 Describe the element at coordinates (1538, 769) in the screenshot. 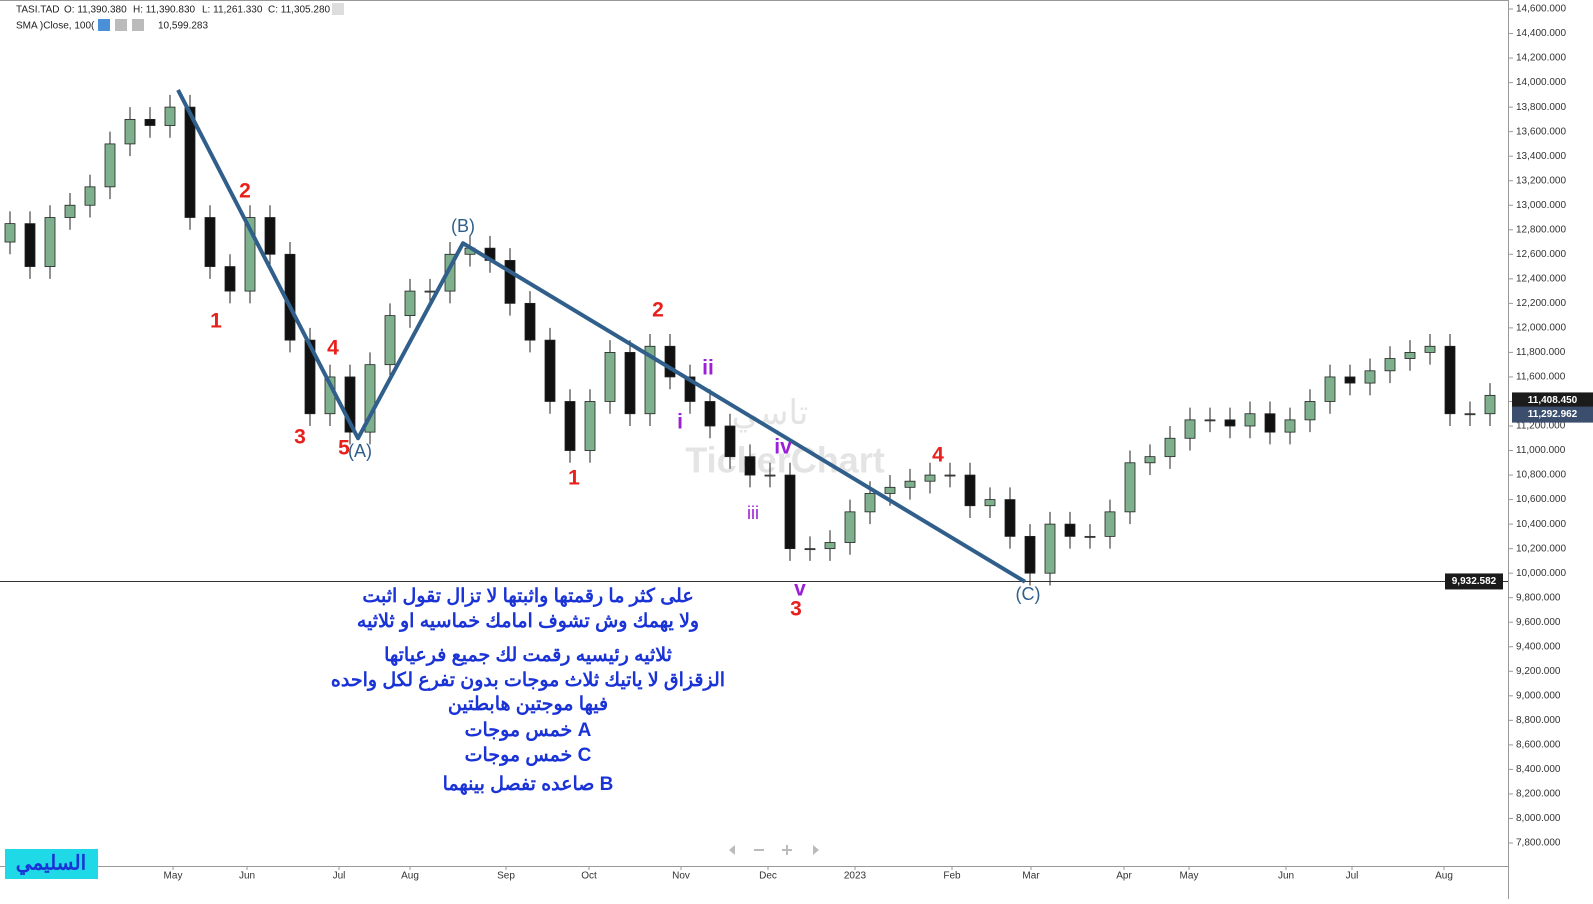

I see `y-tick-label: 8,400.000` at that location.